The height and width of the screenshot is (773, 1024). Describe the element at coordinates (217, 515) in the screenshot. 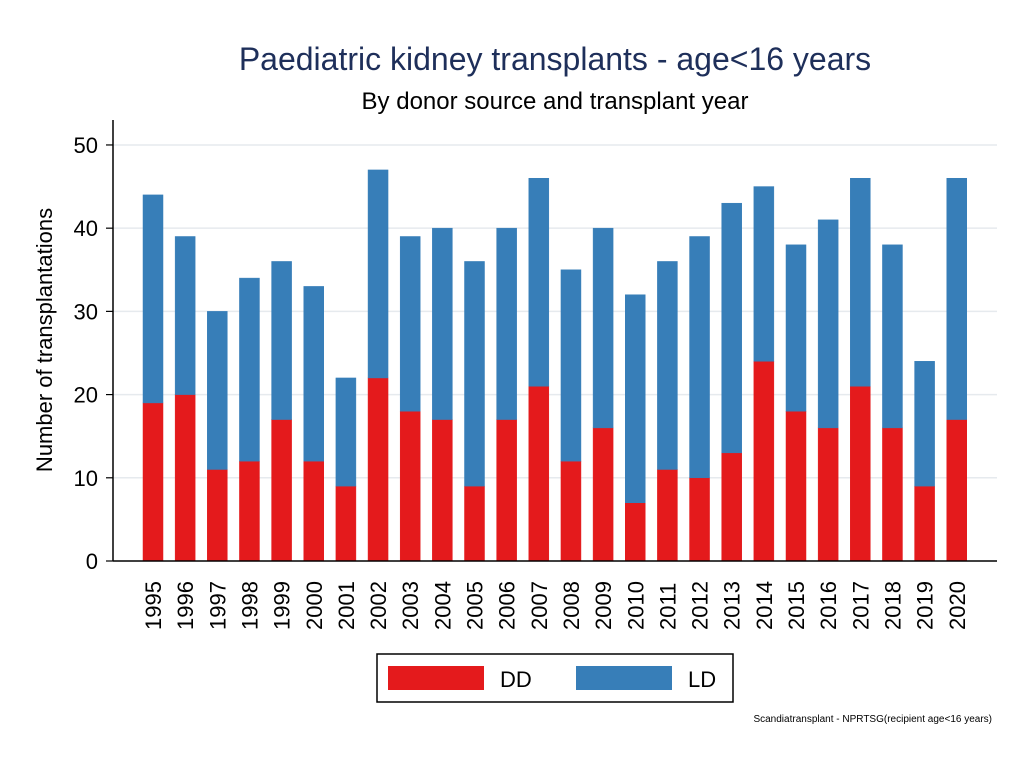

I see `bar-dd-1997` at that location.